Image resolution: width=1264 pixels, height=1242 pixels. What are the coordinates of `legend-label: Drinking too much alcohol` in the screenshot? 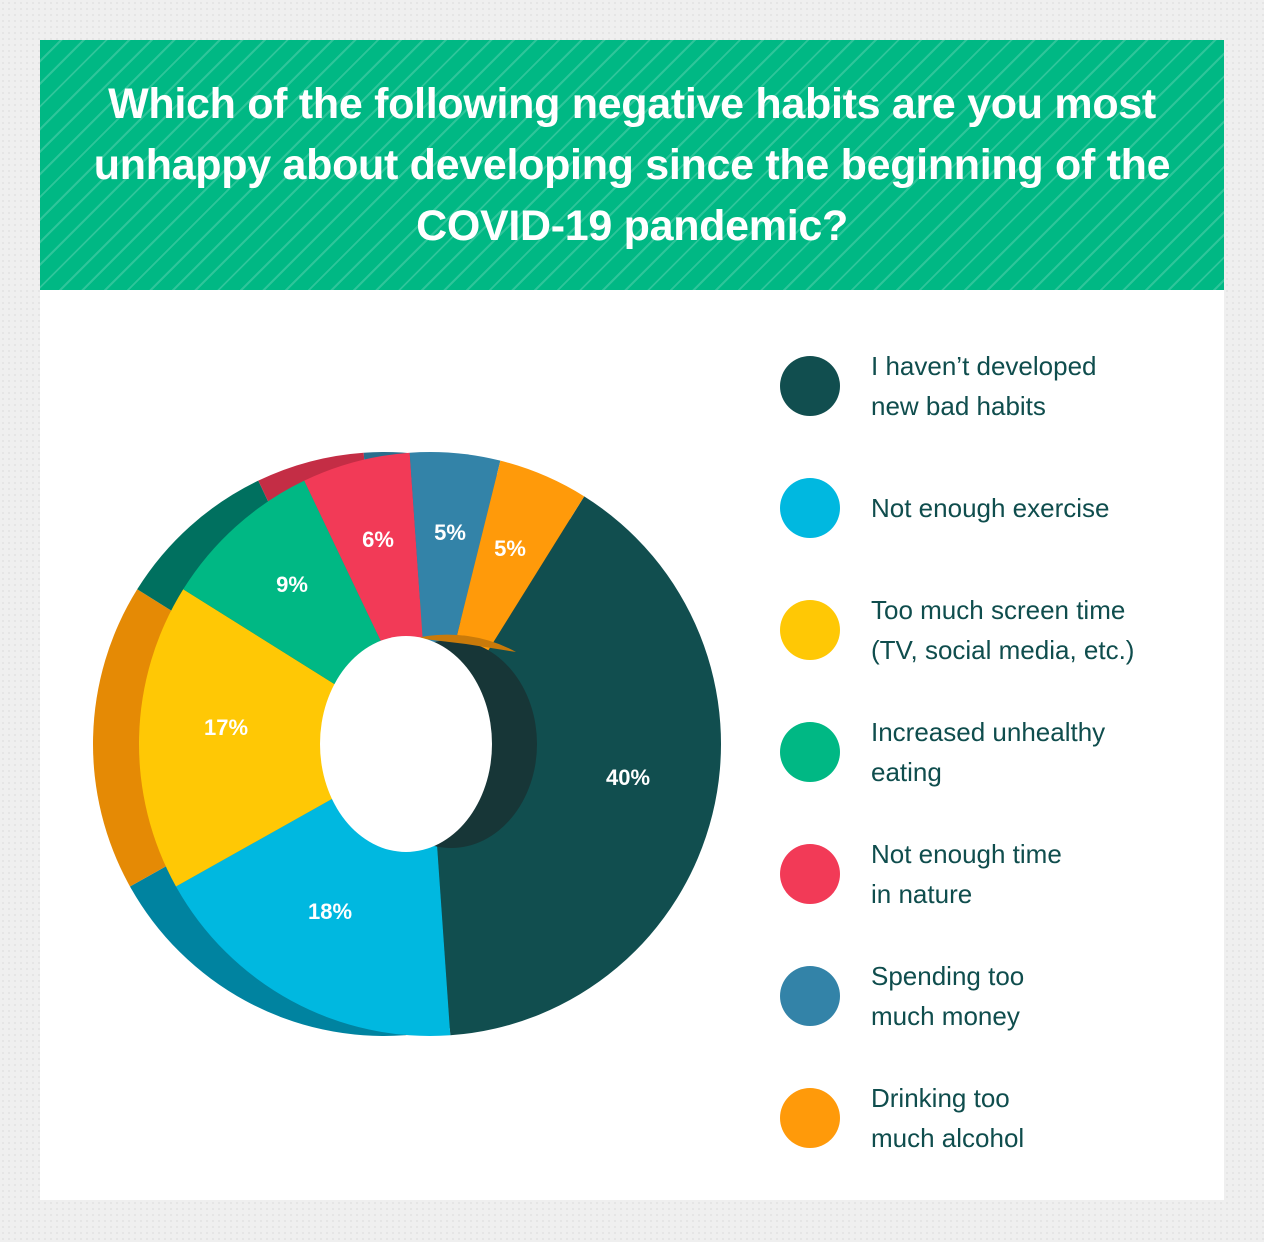 It's located at (948, 1118).